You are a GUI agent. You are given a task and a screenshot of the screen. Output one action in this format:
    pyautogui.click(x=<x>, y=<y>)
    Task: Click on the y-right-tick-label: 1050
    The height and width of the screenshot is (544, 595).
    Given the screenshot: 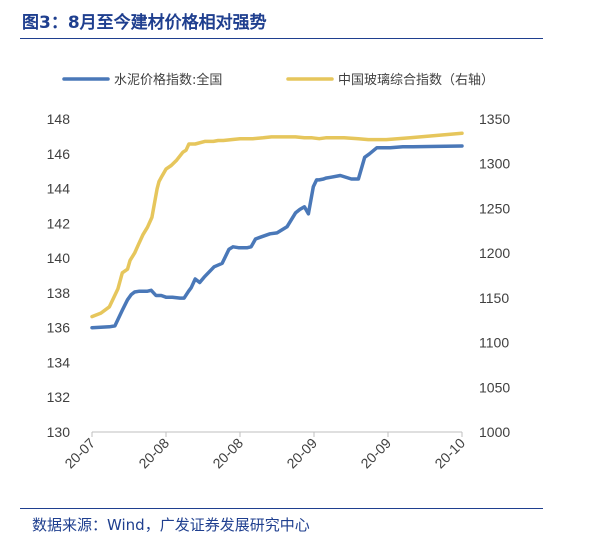 What is the action you would take?
    pyautogui.click(x=494, y=387)
    